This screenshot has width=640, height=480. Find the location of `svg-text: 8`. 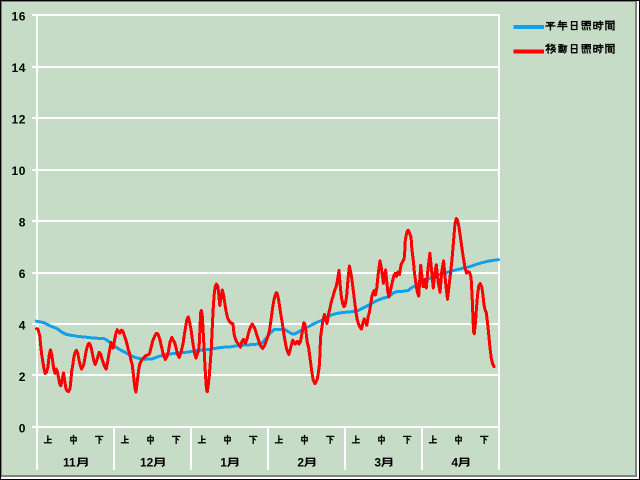

svg-text: 8 is located at coordinates (22, 223).